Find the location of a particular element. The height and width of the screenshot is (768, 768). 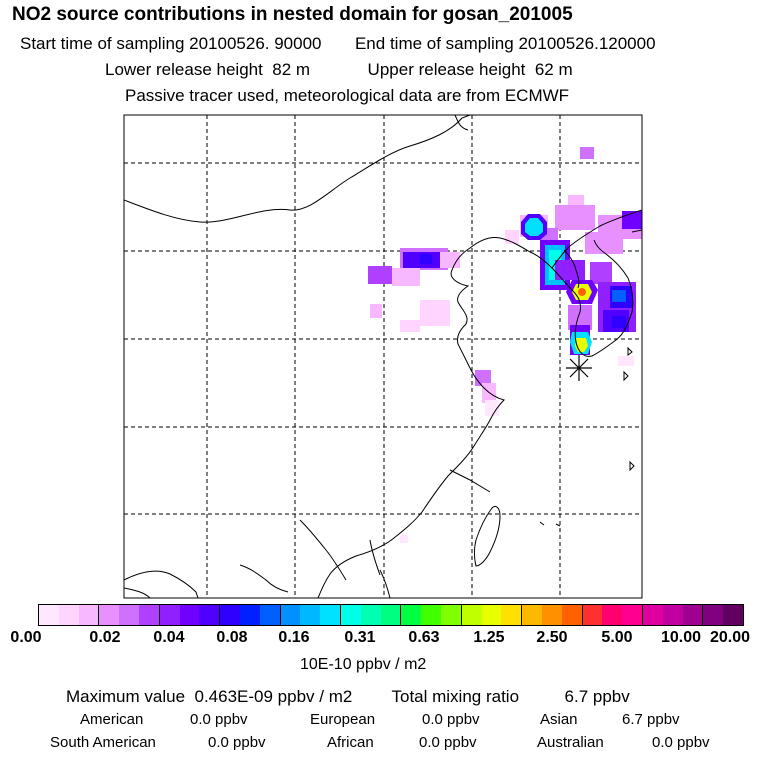

start-value: 20100526. 90000 is located at coordinates (255, 43).